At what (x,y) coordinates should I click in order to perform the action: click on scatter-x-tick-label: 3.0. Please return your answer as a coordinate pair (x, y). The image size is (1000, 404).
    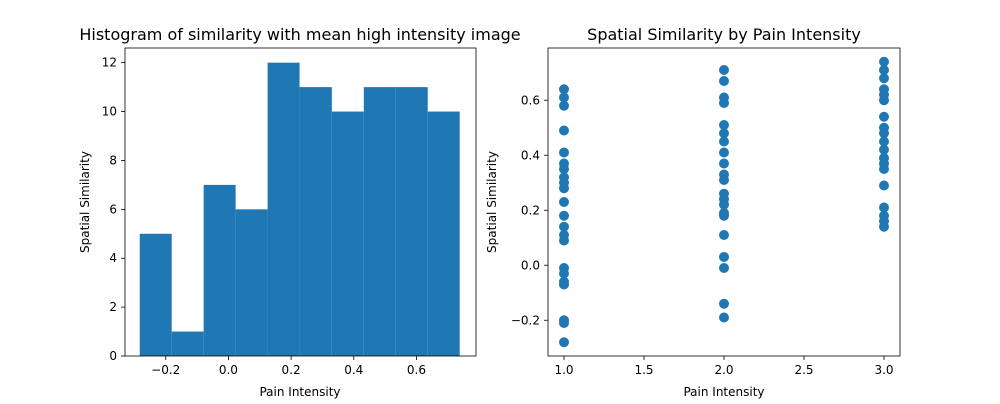
    Looking at the image, I should click on (883, 370).